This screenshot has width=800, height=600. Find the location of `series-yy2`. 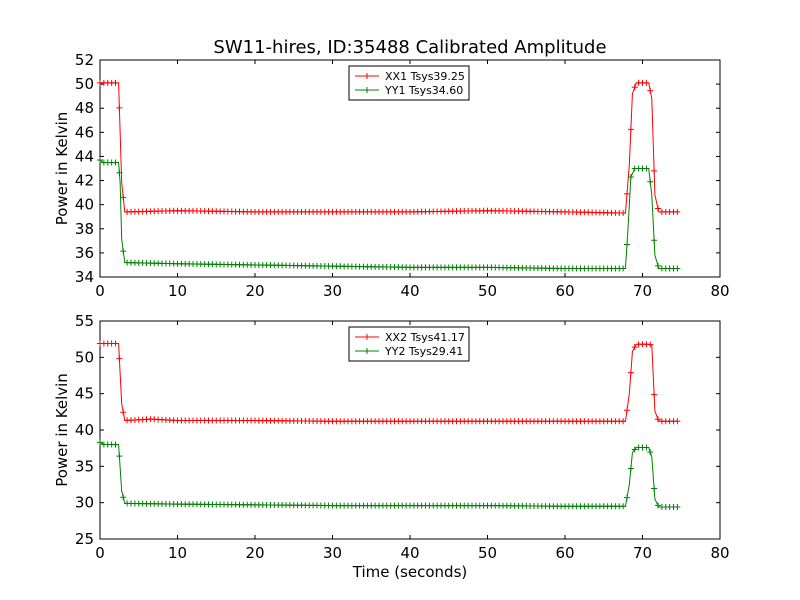

series-yy2 is located at coordinates (389, 475).